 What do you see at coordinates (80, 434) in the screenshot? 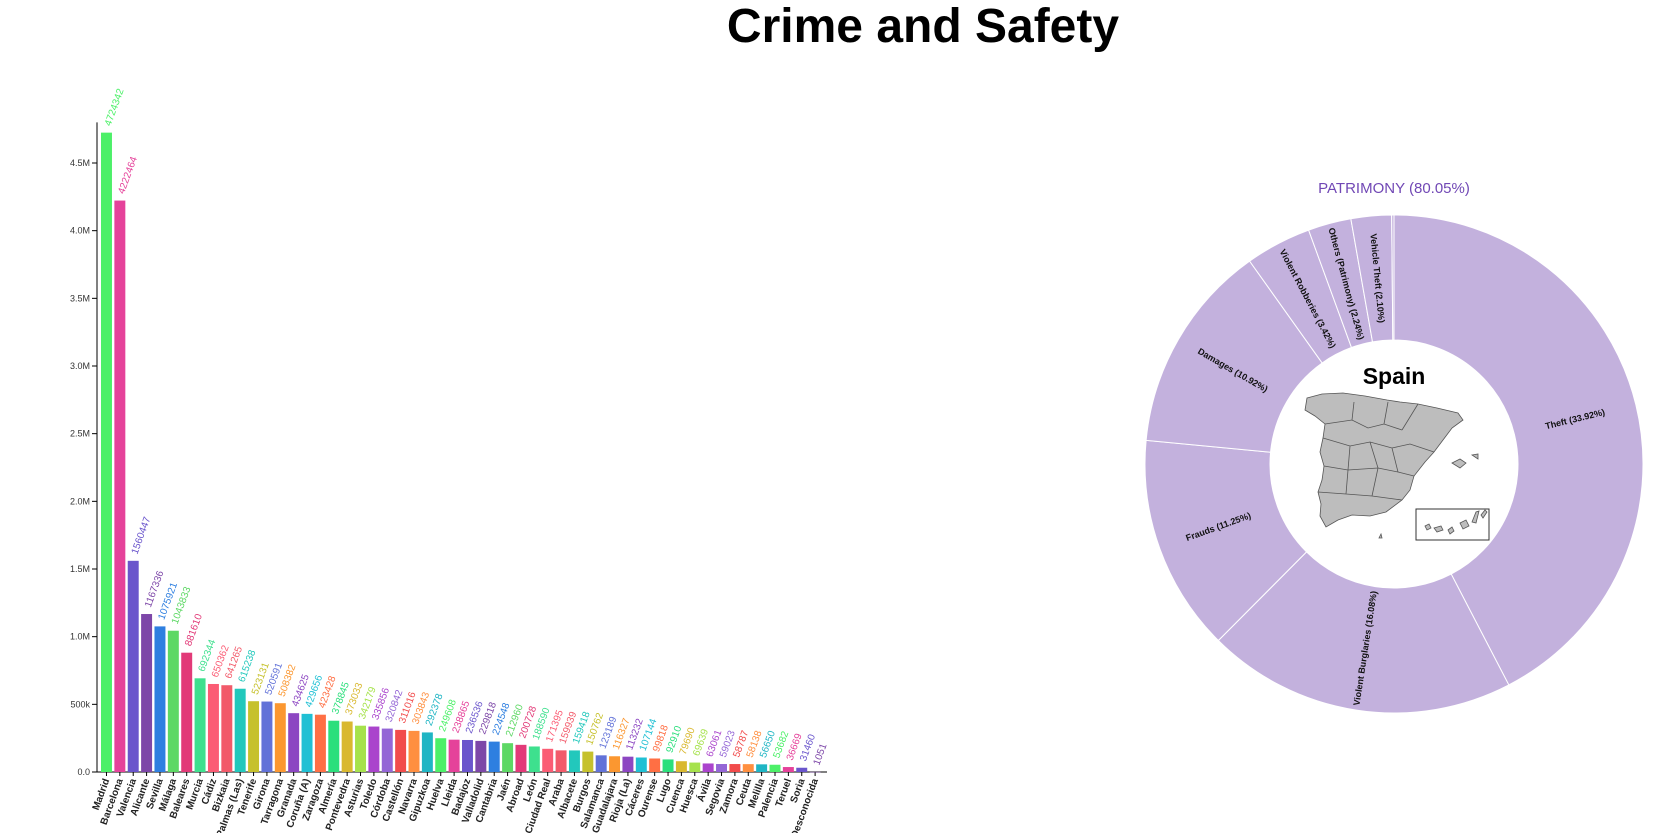
I see `y-tick-label: 2.5M` at bounding box center [80, 434].